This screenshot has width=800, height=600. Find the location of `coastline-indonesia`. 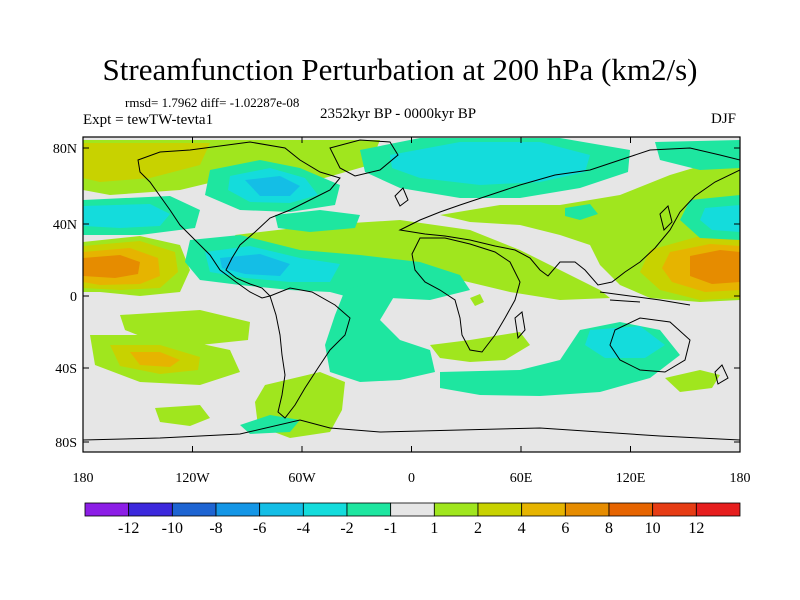

coastline-indonesia is located at coordinates (645, 298).